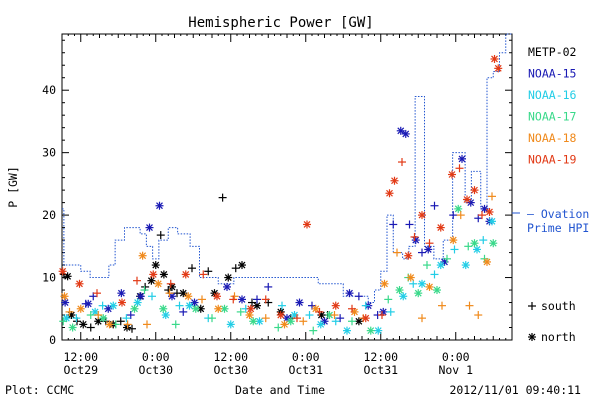 The height and width of the screenshot is (400, 600). I want to click on legend-noaa-18: NOAA-18, so click(552, 138).